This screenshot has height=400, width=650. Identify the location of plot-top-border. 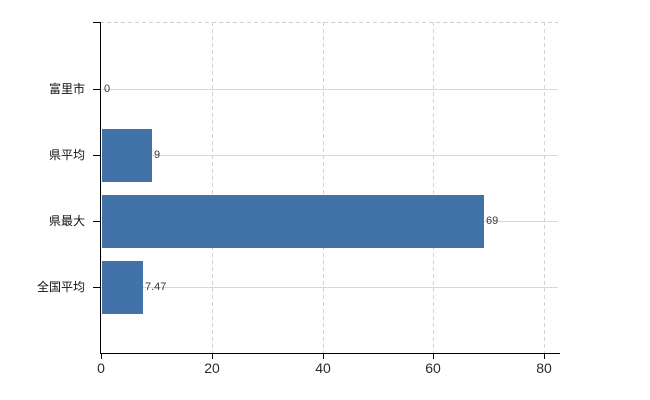
(329, 22).